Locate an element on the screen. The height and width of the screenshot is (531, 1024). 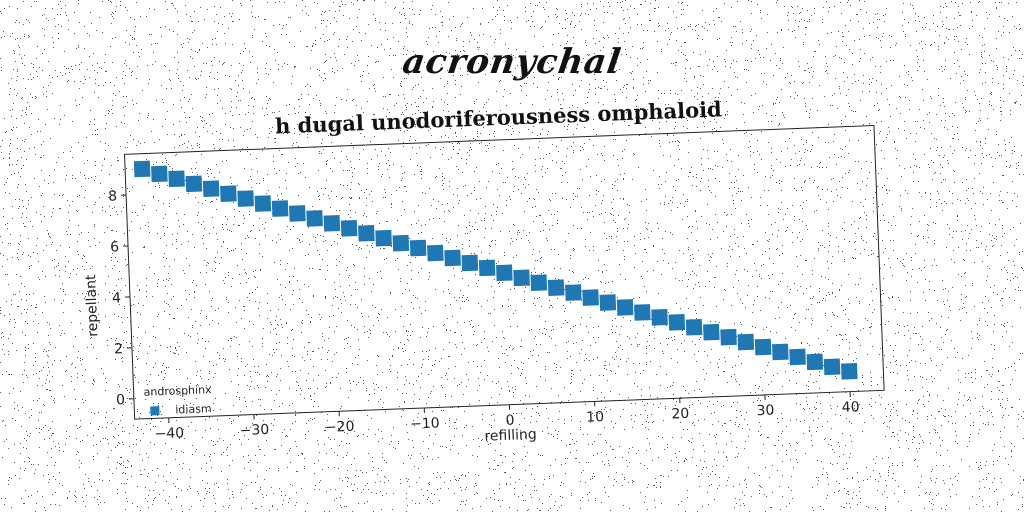
y-tick-label: 4 is located at coordinates (117, 298).